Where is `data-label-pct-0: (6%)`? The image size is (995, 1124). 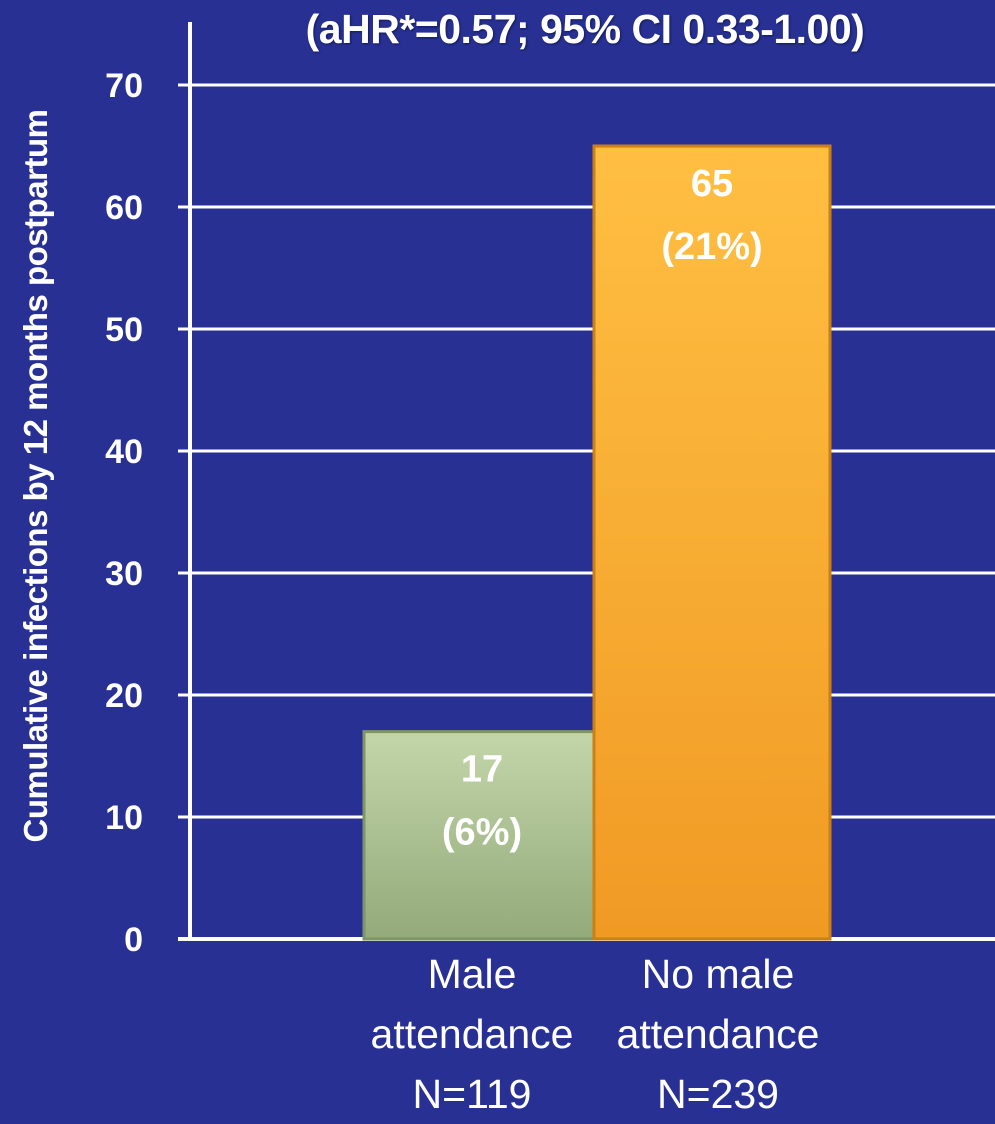
data-label-pct-0: (6%) is located at coordinates (482, 833).